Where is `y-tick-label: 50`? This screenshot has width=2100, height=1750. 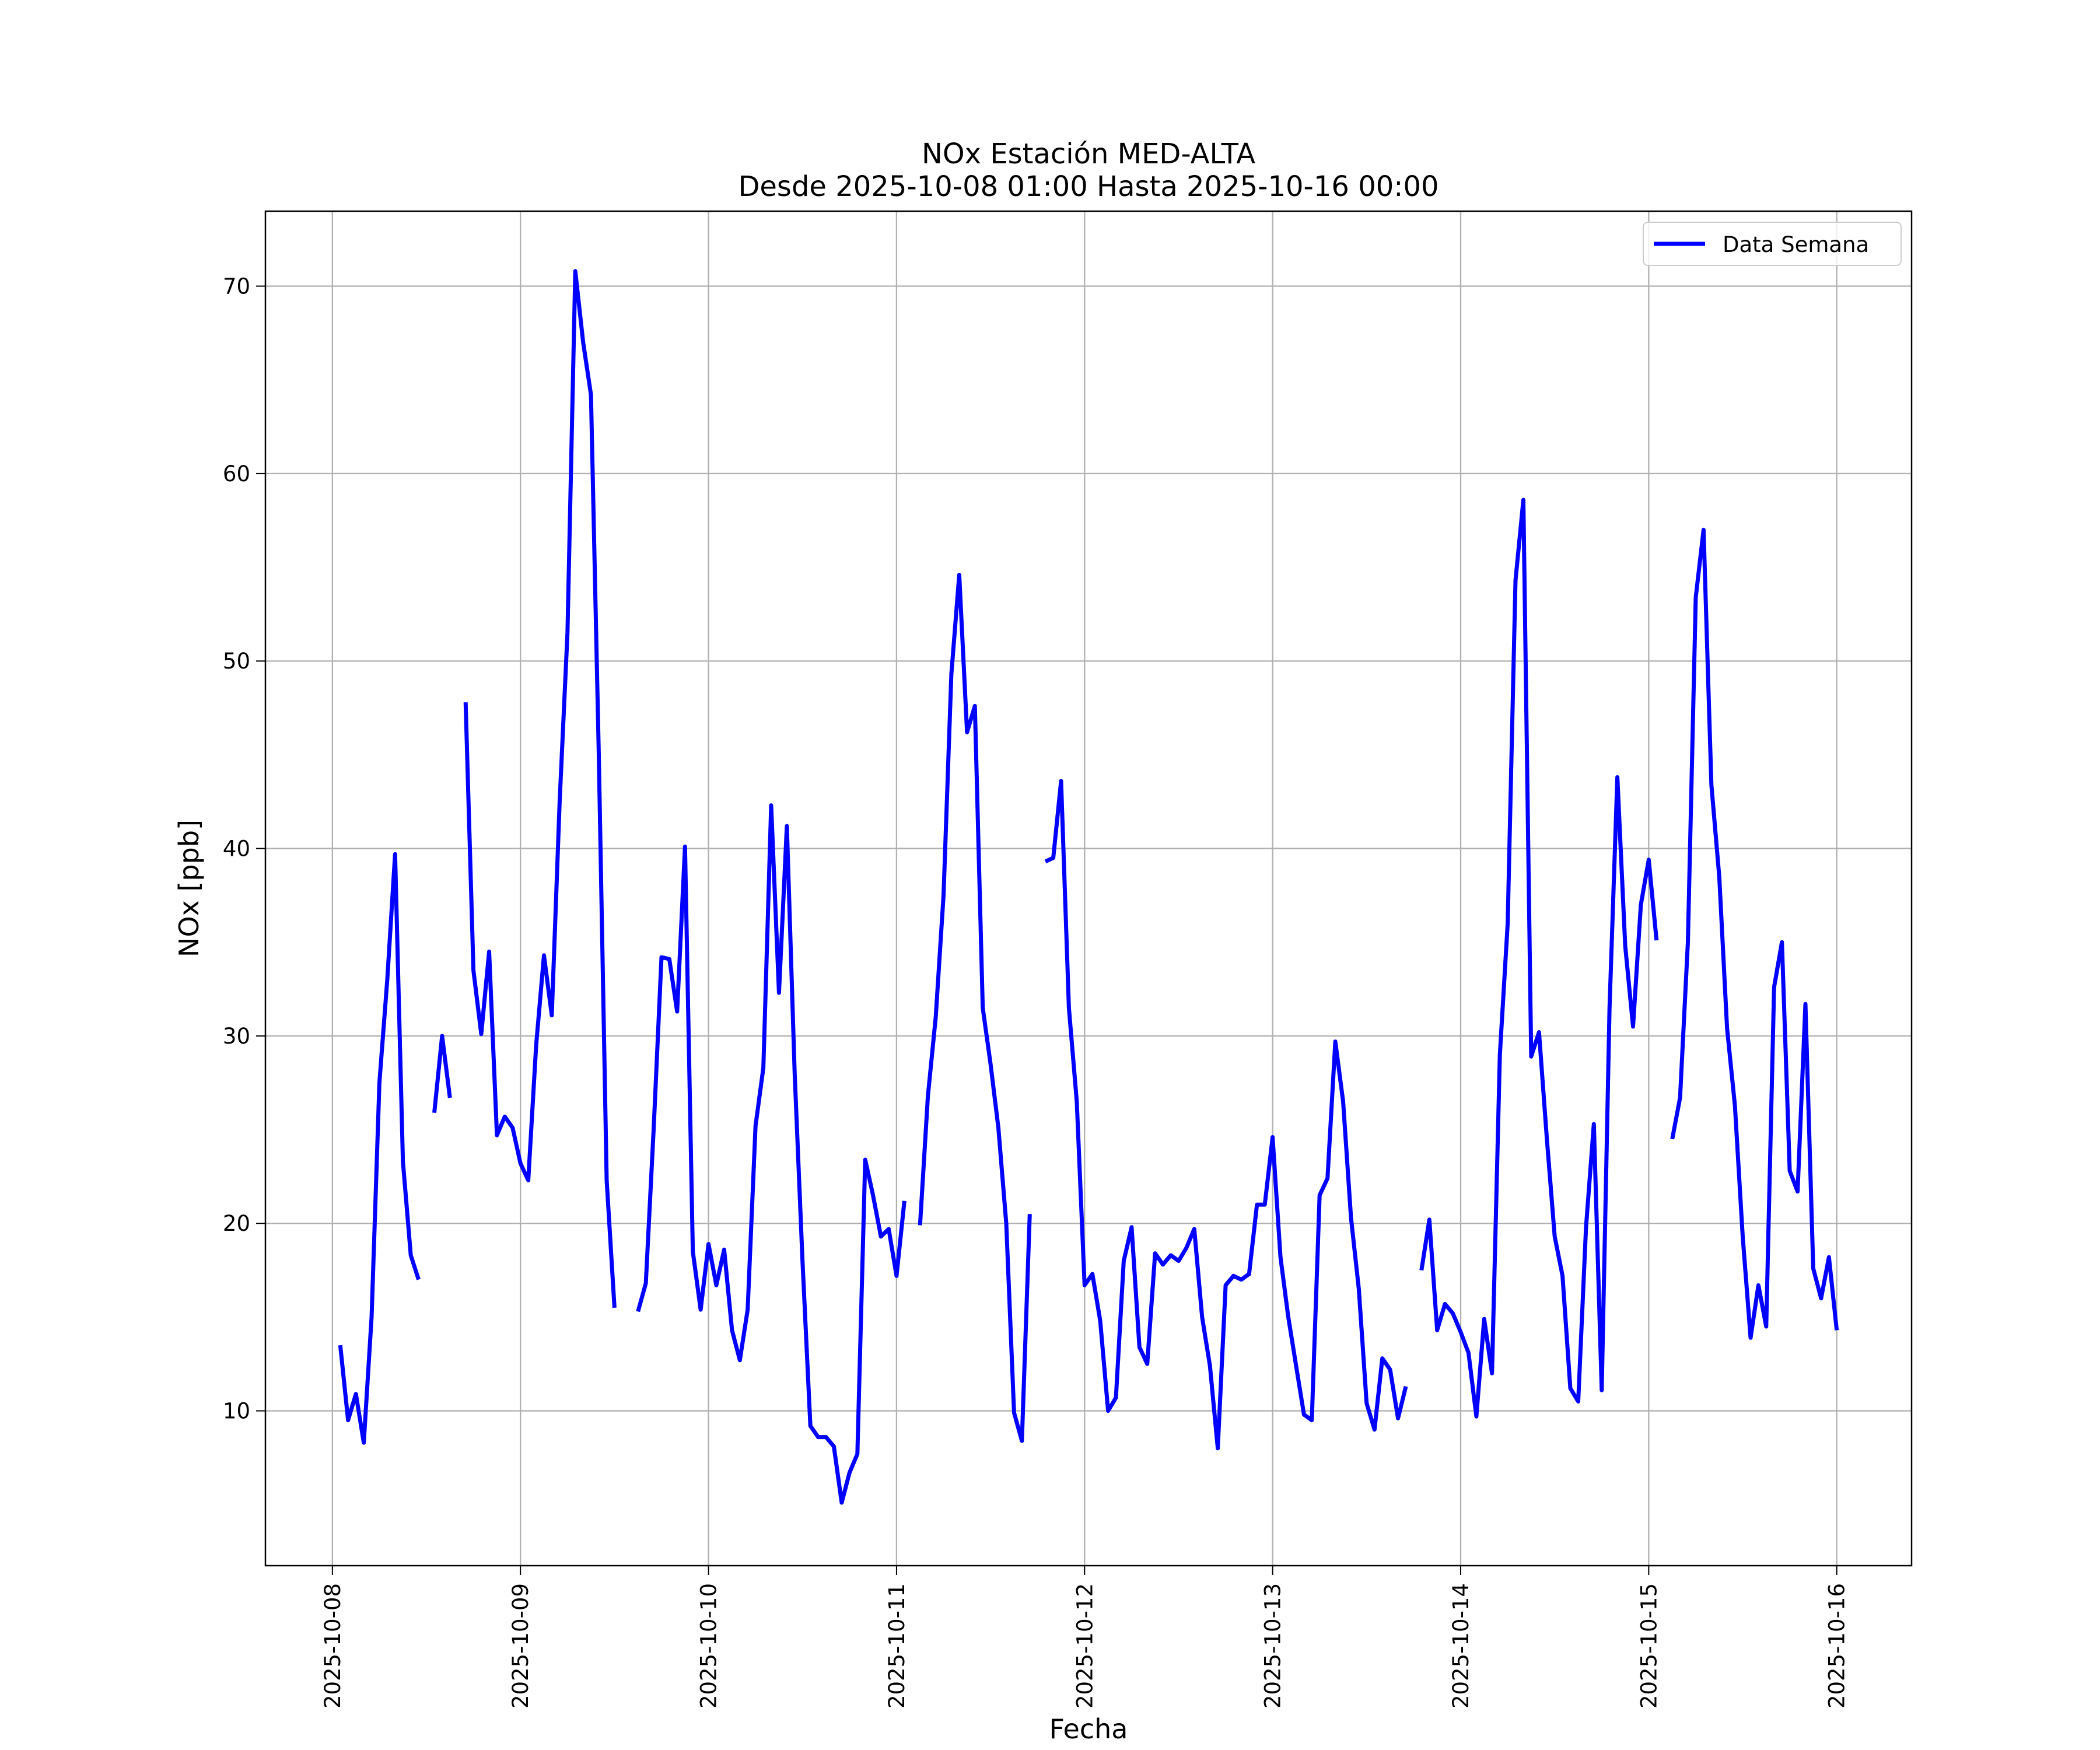 y-tick-label: 50 is located at coordinates (236, 661).